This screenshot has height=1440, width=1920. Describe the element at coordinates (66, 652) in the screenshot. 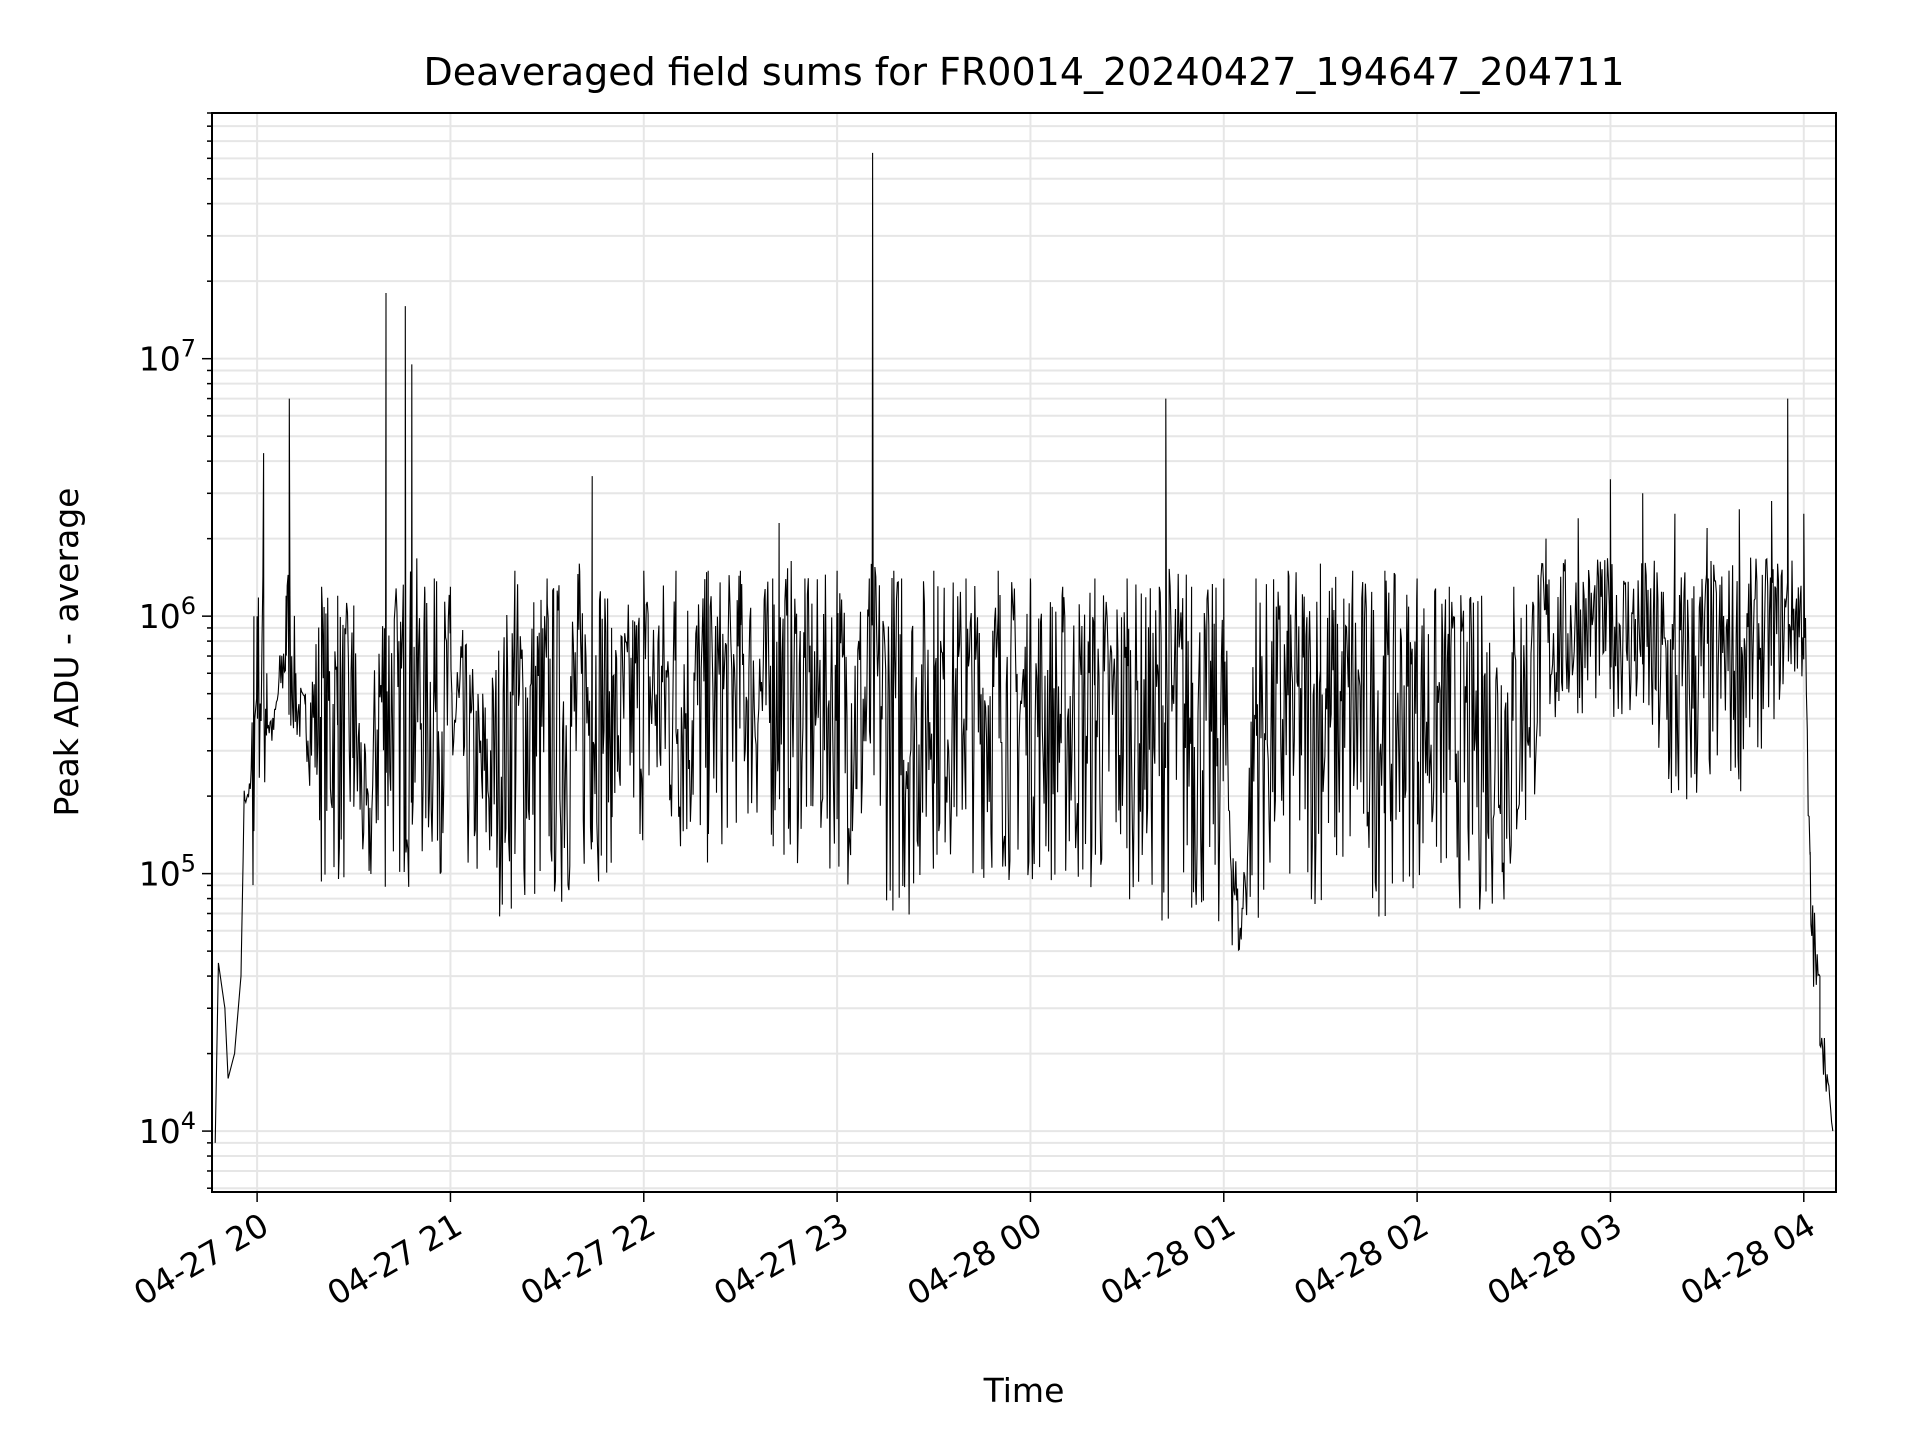

I see `y-axis-title: Peak ADU - average` at that location.